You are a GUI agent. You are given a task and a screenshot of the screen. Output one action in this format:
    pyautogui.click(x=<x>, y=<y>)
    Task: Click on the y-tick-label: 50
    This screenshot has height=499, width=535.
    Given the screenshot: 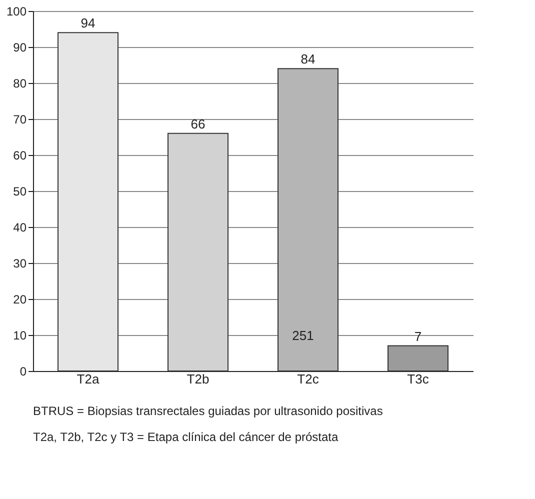 What is the action you would take?
    pyautogui.click(x=20, y=191)
    